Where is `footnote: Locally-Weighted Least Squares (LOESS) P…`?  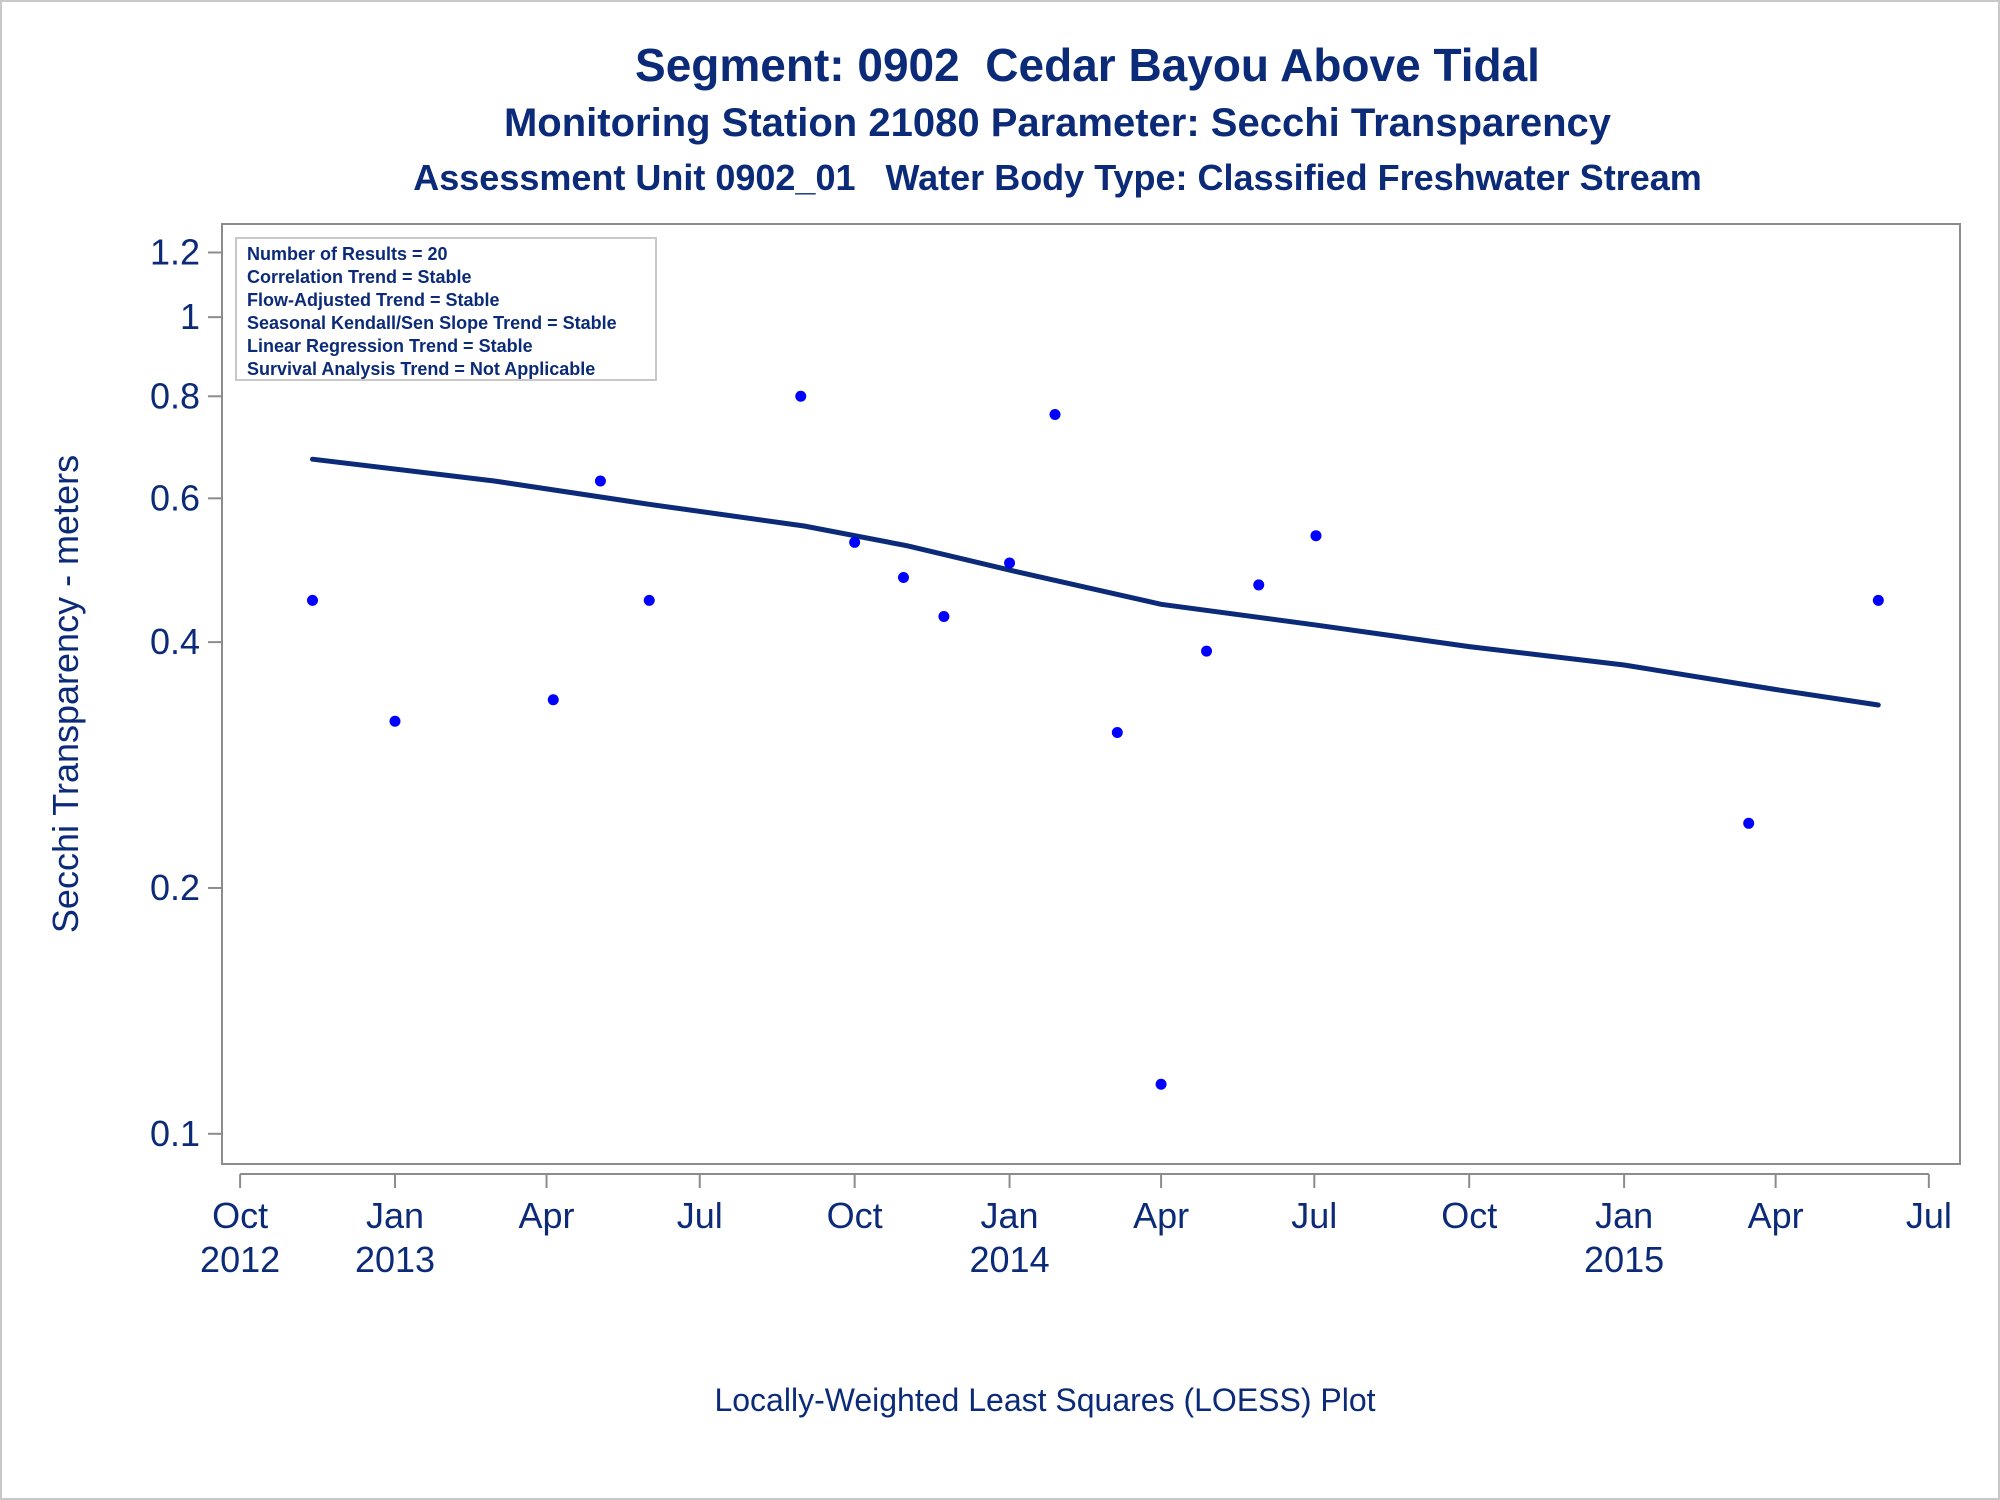 footnote: Locally-Weighted Least Squares (LOESS) P… is located at coordinates (1045, 1400).